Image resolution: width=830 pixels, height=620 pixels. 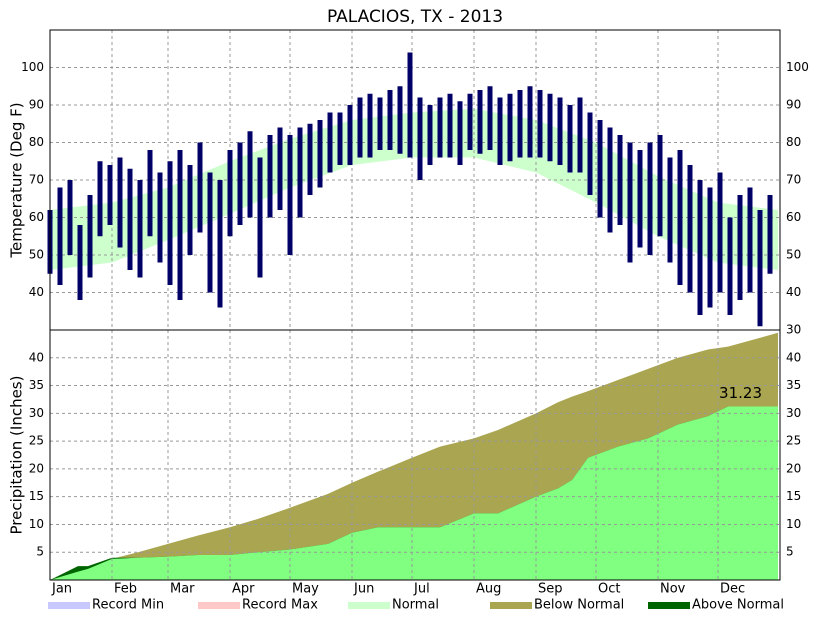 I want to click on y-tick-label: 90, so click(x=36, y=105).